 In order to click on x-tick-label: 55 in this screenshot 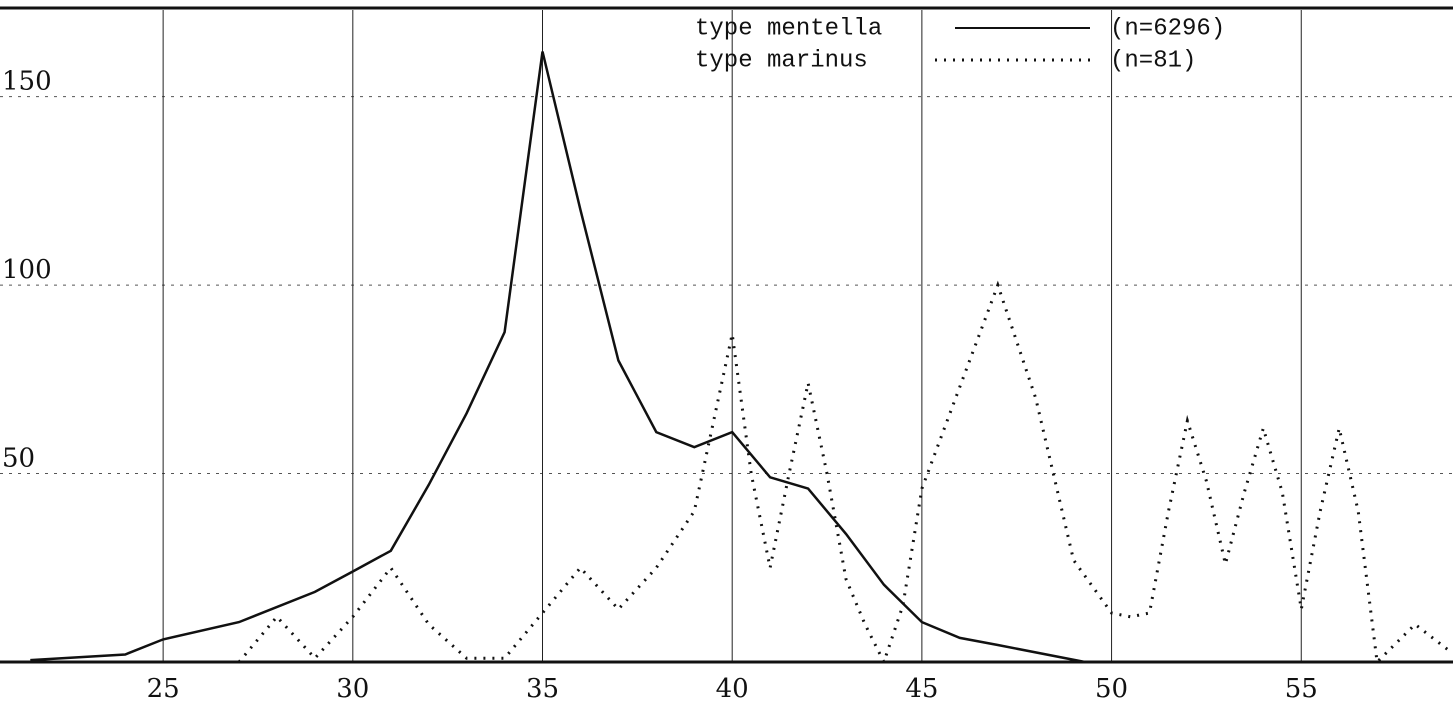, I will do `click(1301, 689)`.